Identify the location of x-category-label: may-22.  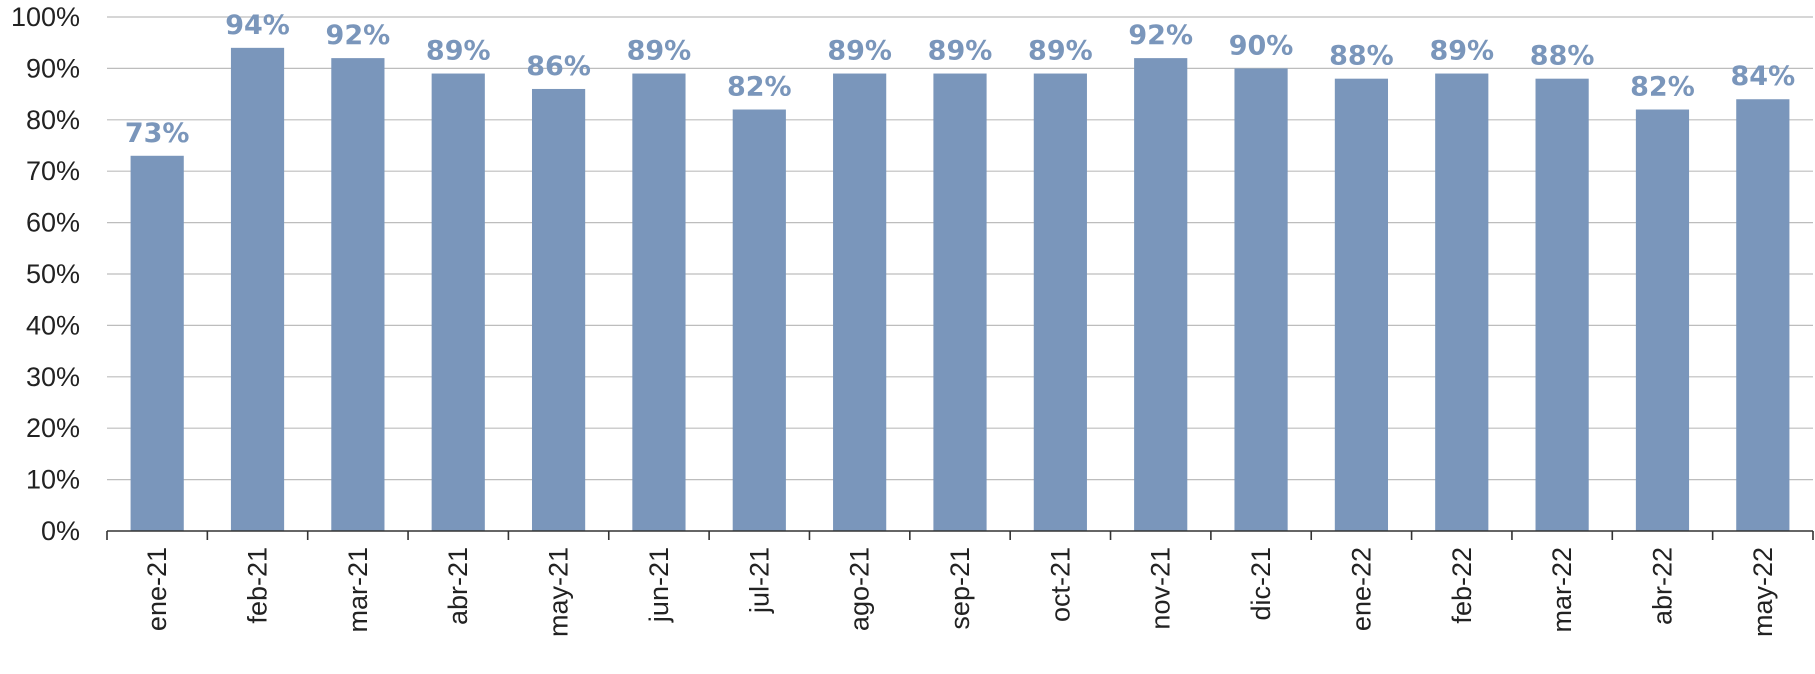
(1763, 592).